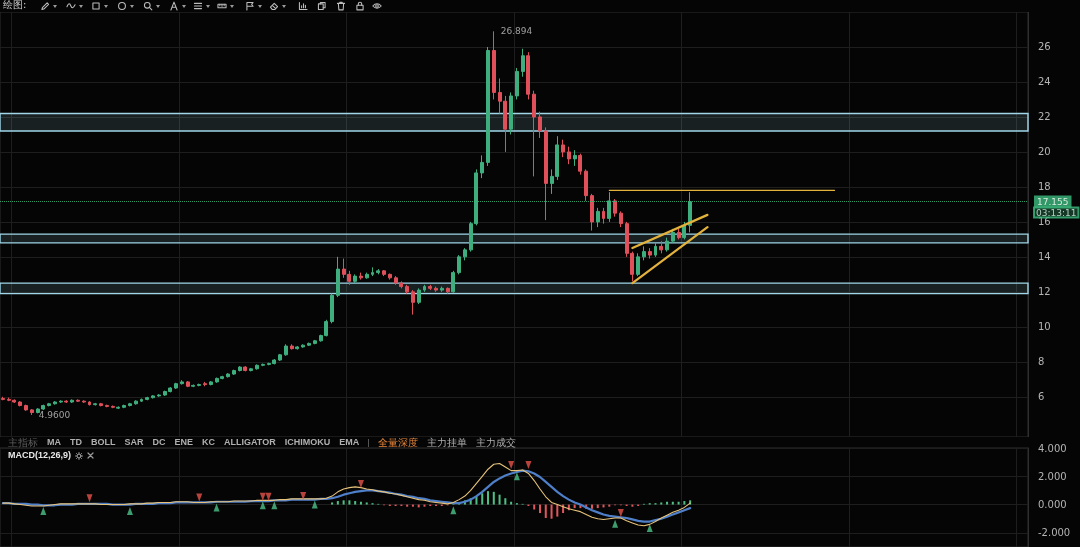  I want to click on annotation: 主力挂单, so click(447, 442).